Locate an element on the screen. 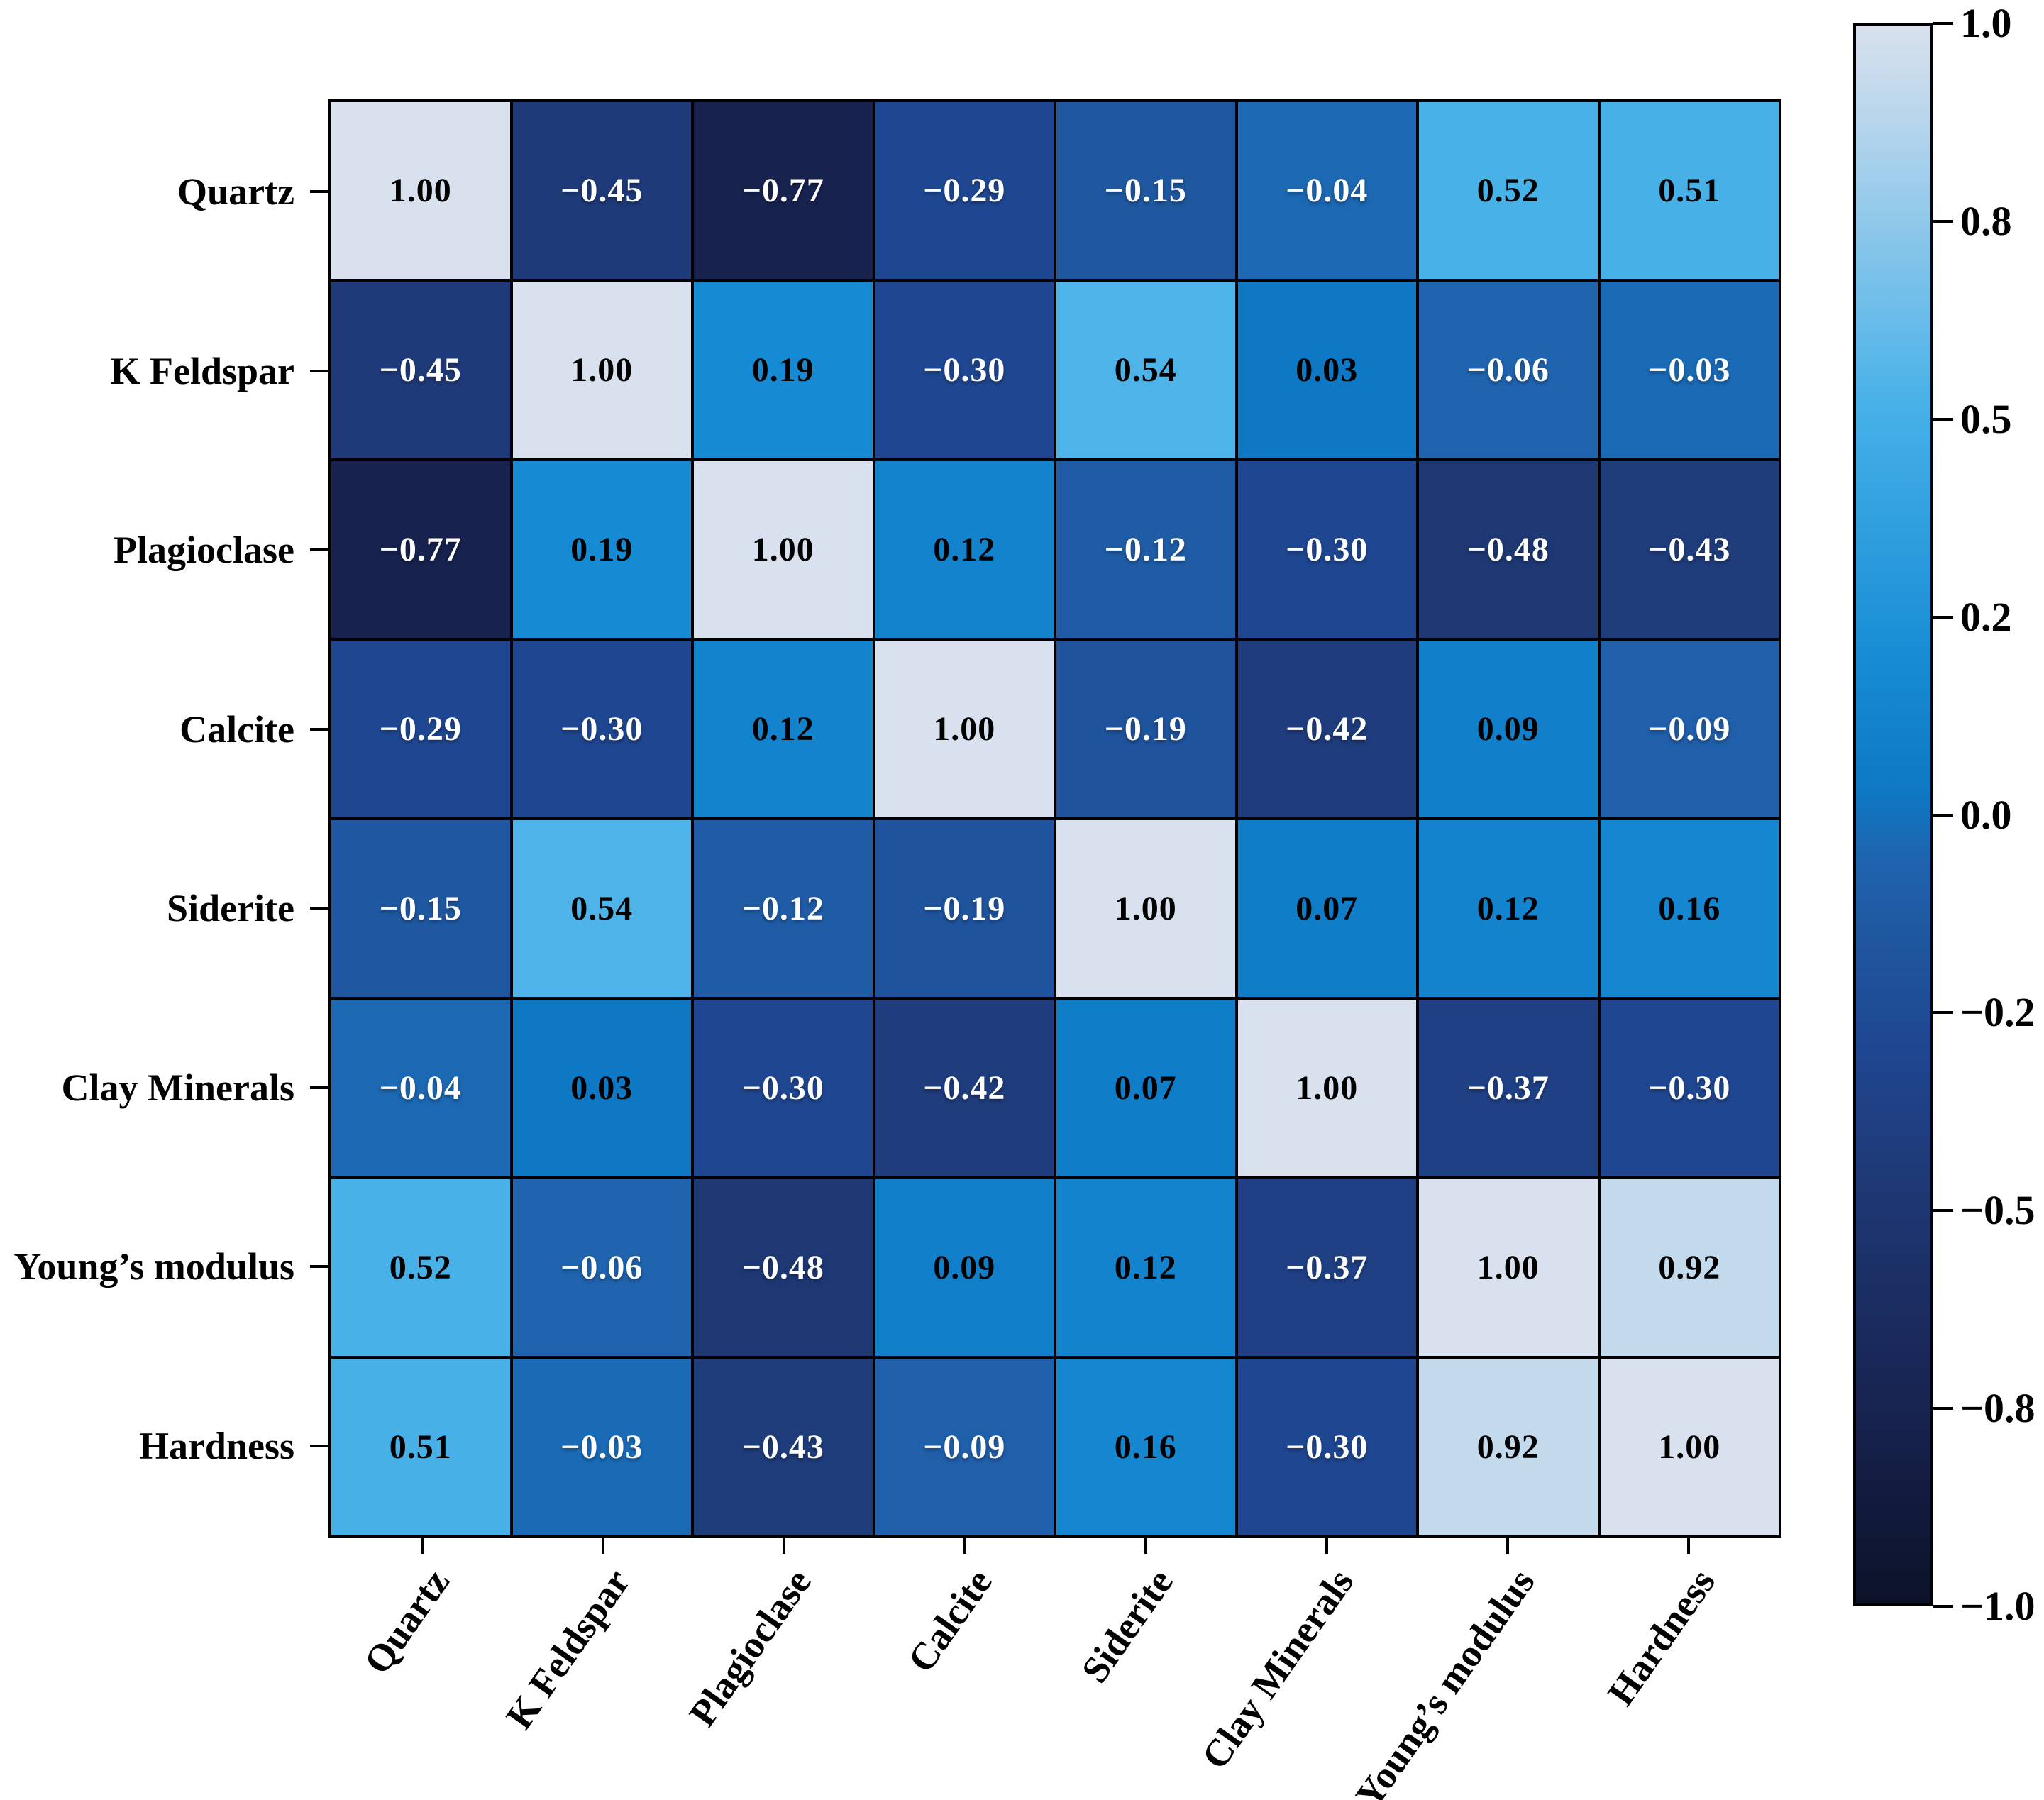 The width and height of the screenshot is (2044, 1800). y-axis-label: Calcite is located at coordinates (236, 729).